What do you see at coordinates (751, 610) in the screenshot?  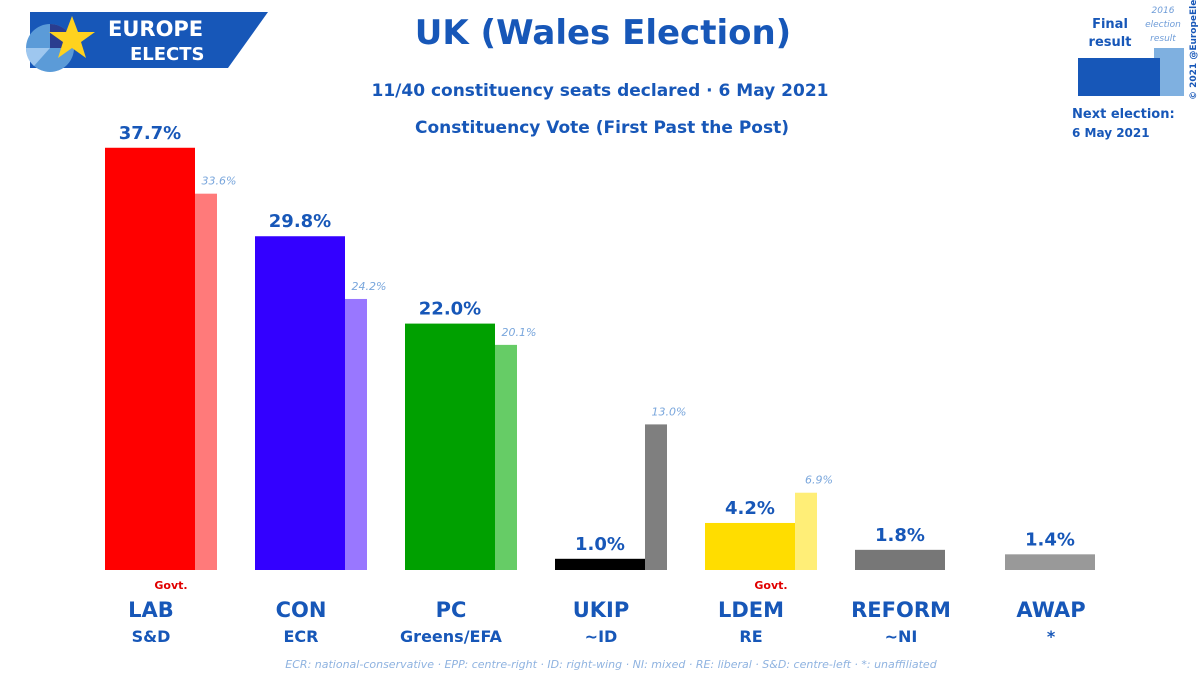 I see `party-label-ldem: LDEM` at bounding box center [751, 610].